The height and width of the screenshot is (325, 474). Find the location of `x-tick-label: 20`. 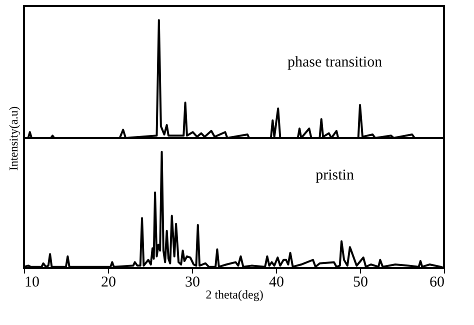

x-tick-label: 20 is located at coordinates (108, 282).